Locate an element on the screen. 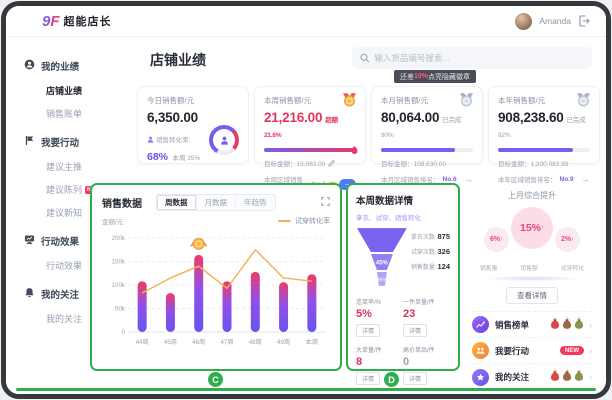 The image size is (612, 400). legend-line-swatch is located at coordinates (284, 221).